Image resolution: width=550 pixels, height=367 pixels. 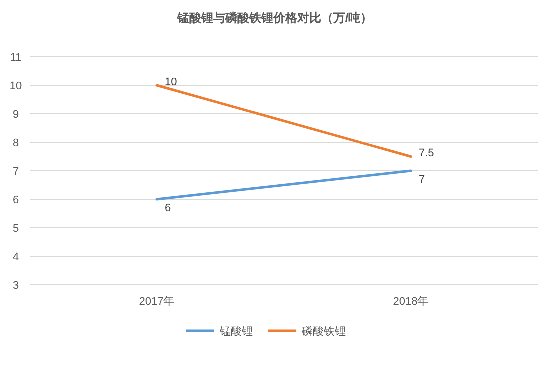 What do you see at coordinates (16, 257) in the screenshot?
I see `y-tick-label: 4` at bounding box center [16, 257].